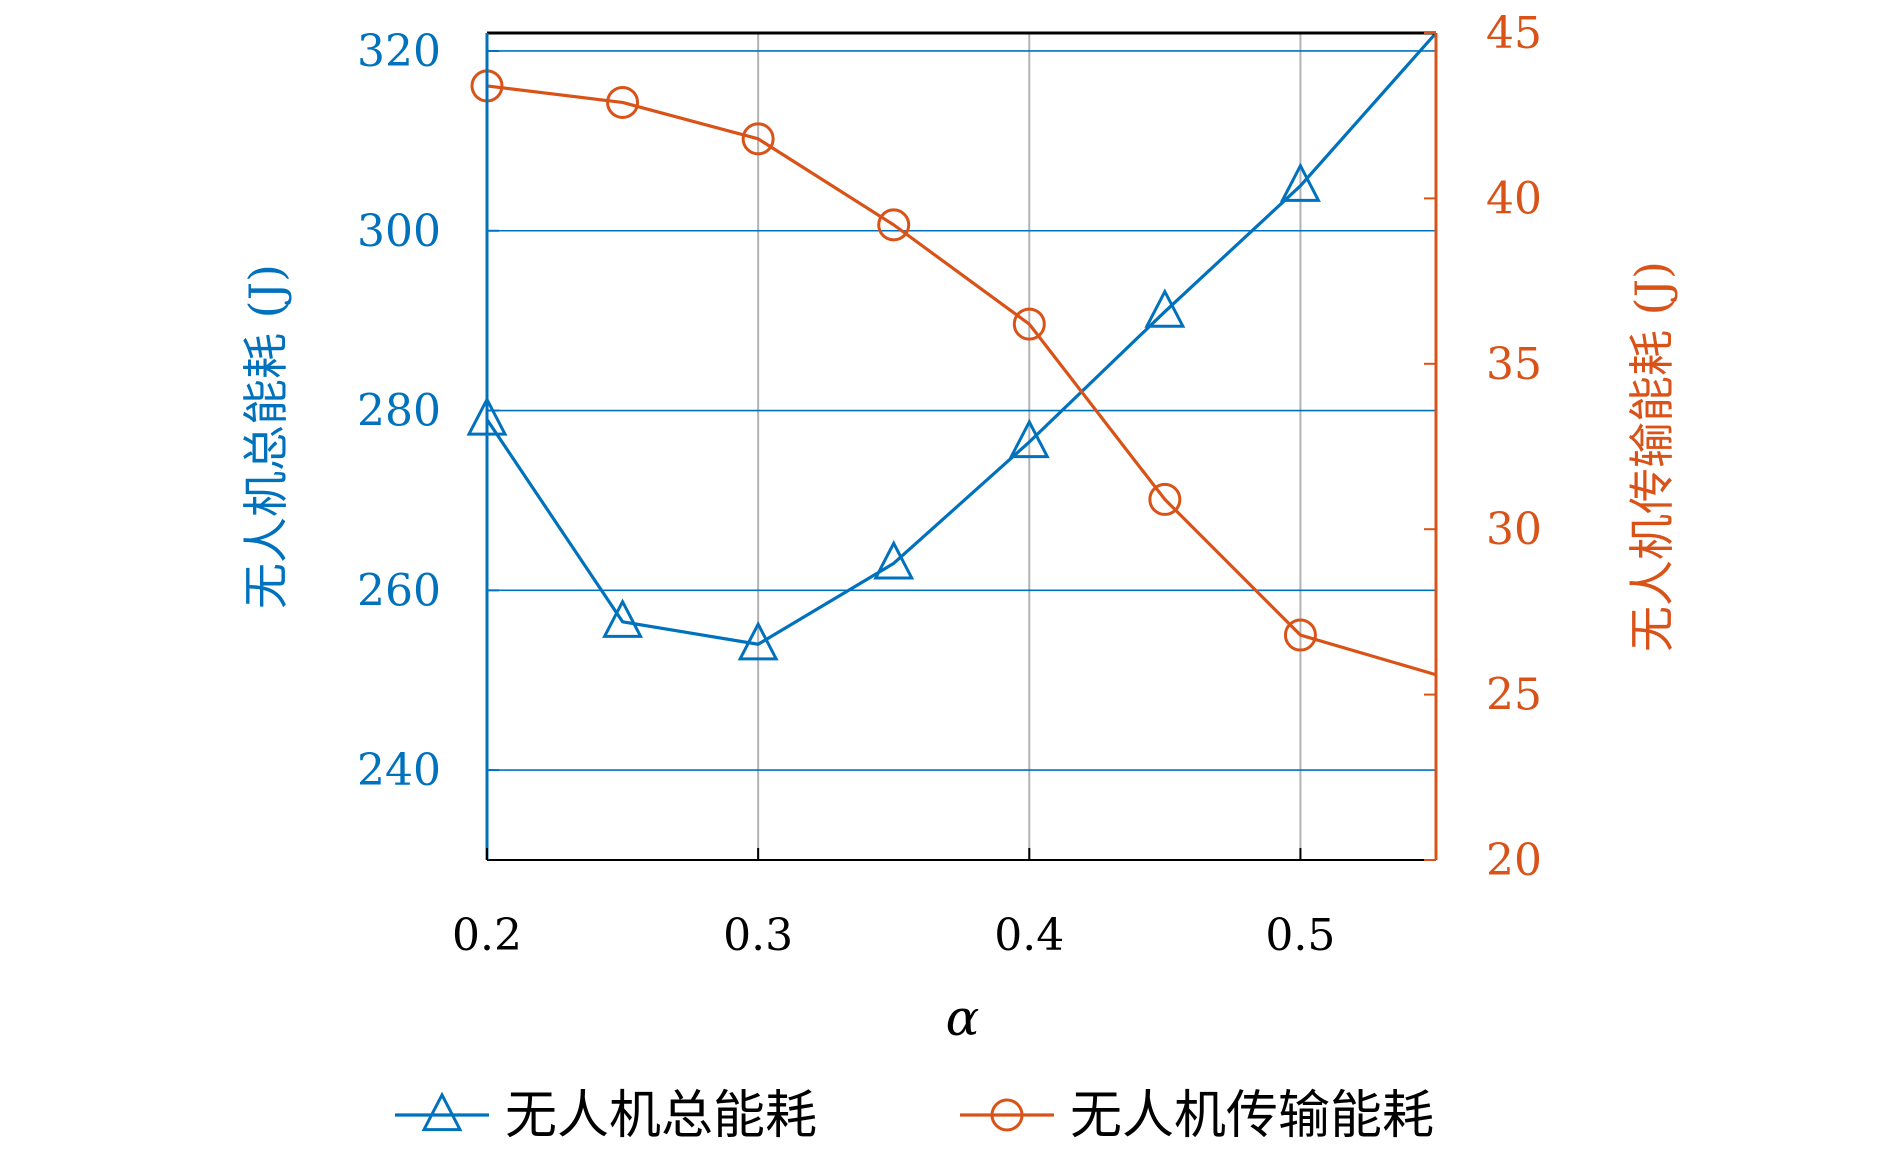  What do you see at coordinates (1514, 364) in the screenshot?
I see `right-axis-tick-label: 35` at bounding box center [1514, 364].